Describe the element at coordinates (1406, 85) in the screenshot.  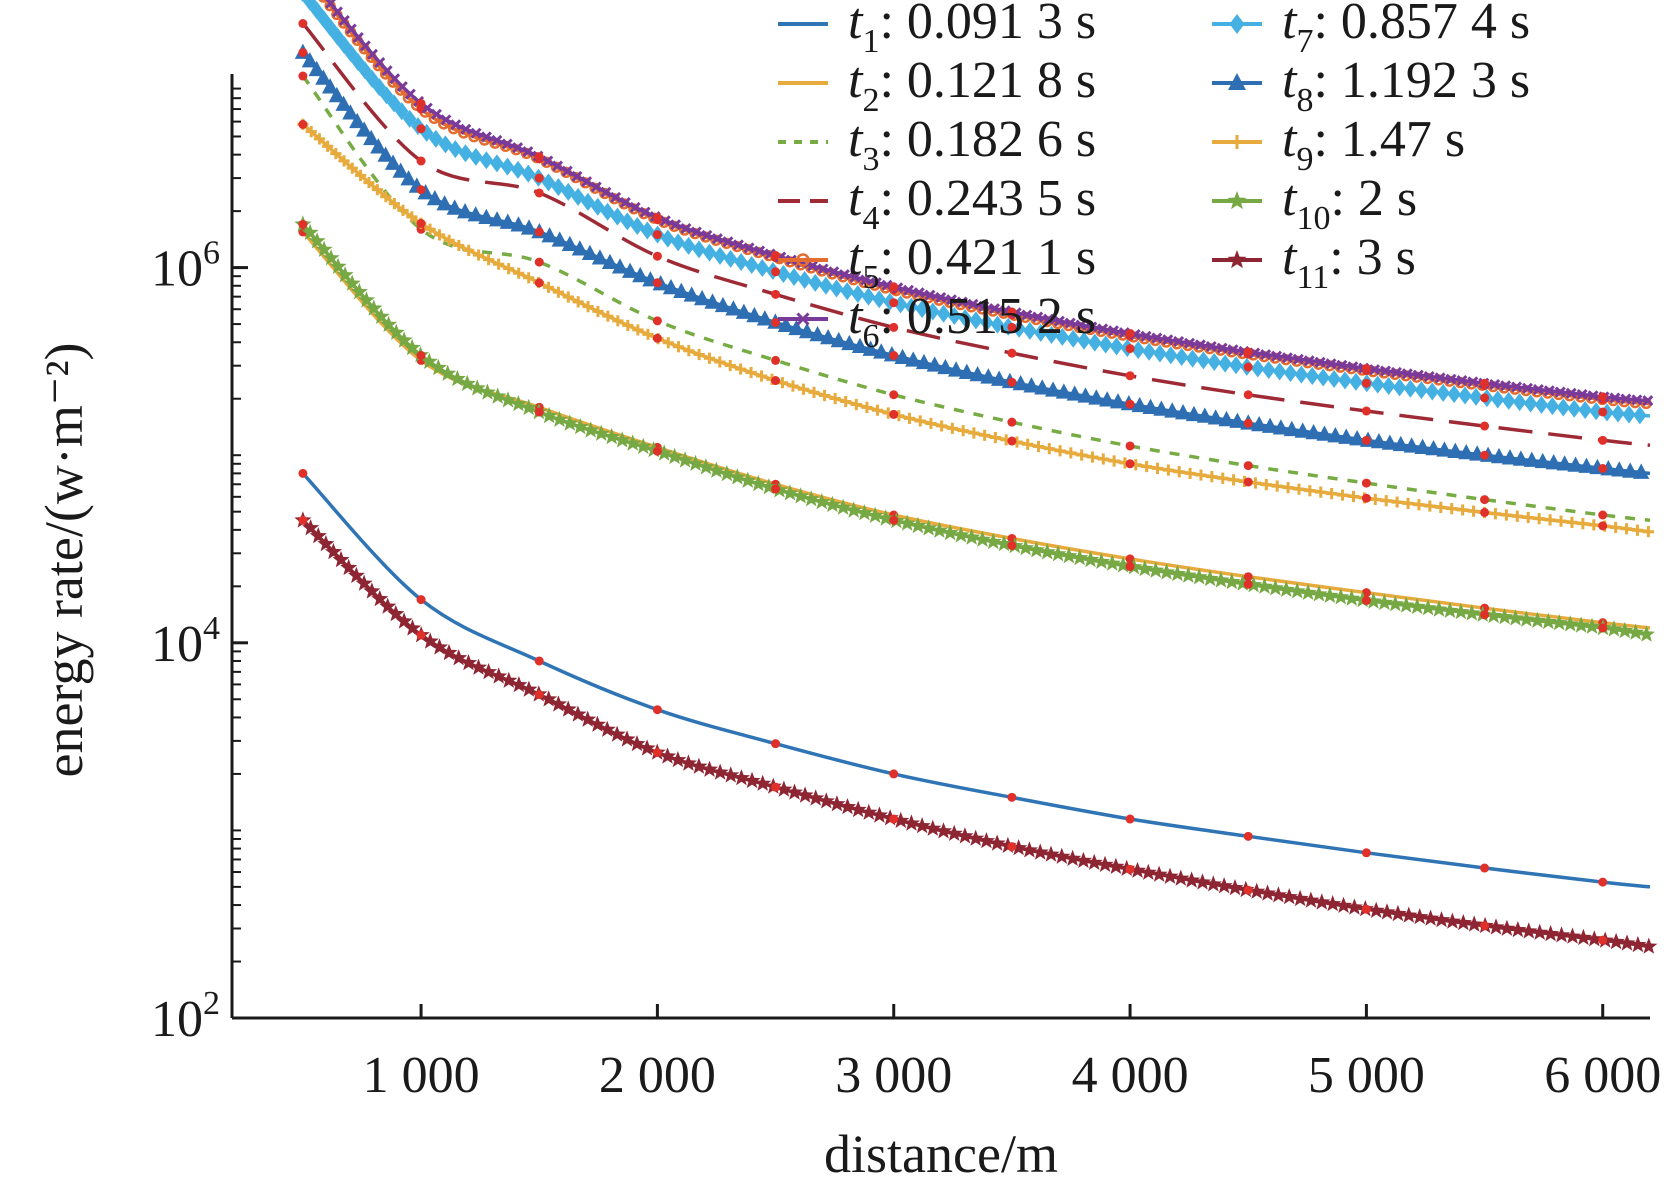
I see `legend-label: t8: 1.192 3 s` at that location.